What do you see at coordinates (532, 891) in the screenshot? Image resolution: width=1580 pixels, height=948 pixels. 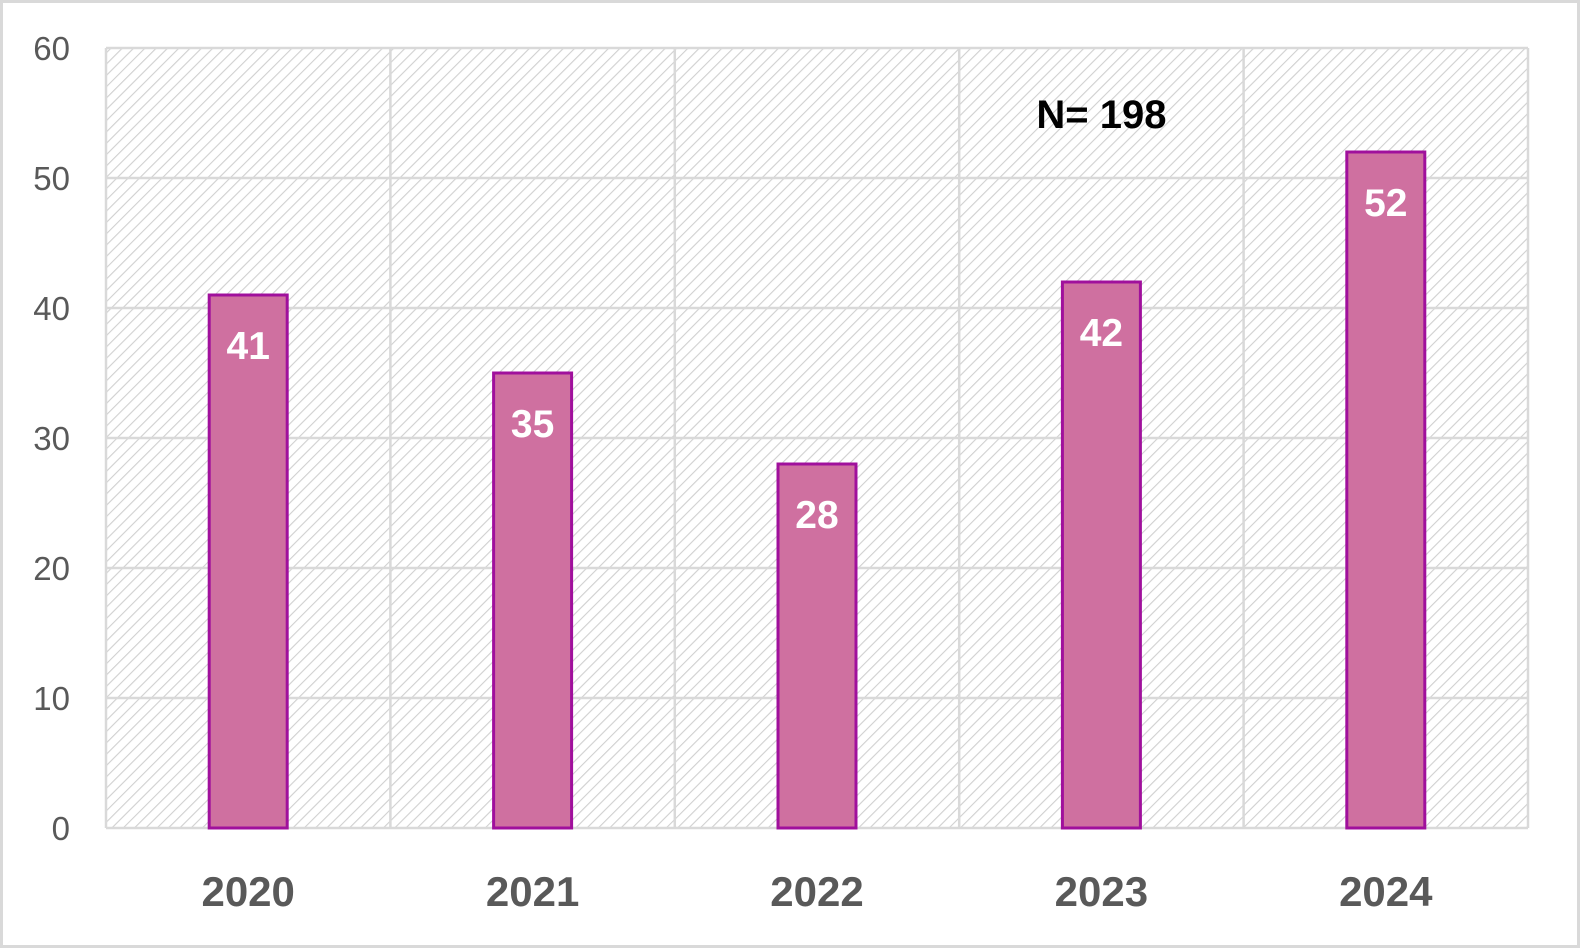 I see `x-tick-label-2021: 2021` at bounding box center [532, 891].